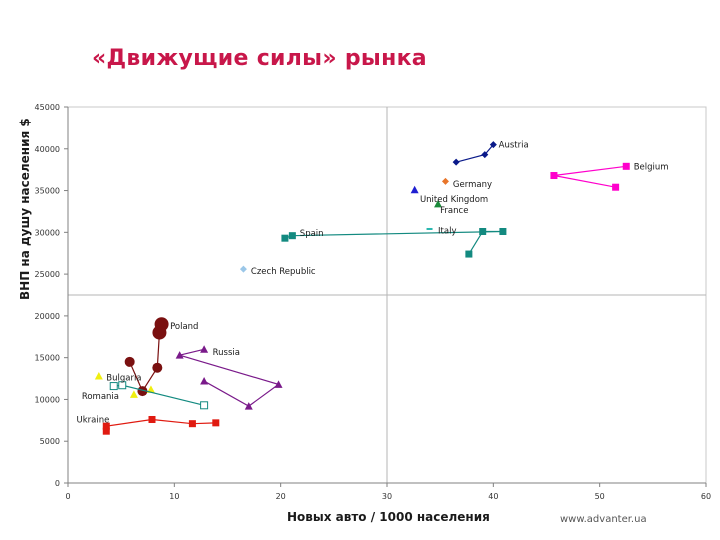 This screenshot has height=540, width=720. What do you see at coordinates (229, 377) in the screenshot?
I see `series-russia` at bounding box center [229, 377].